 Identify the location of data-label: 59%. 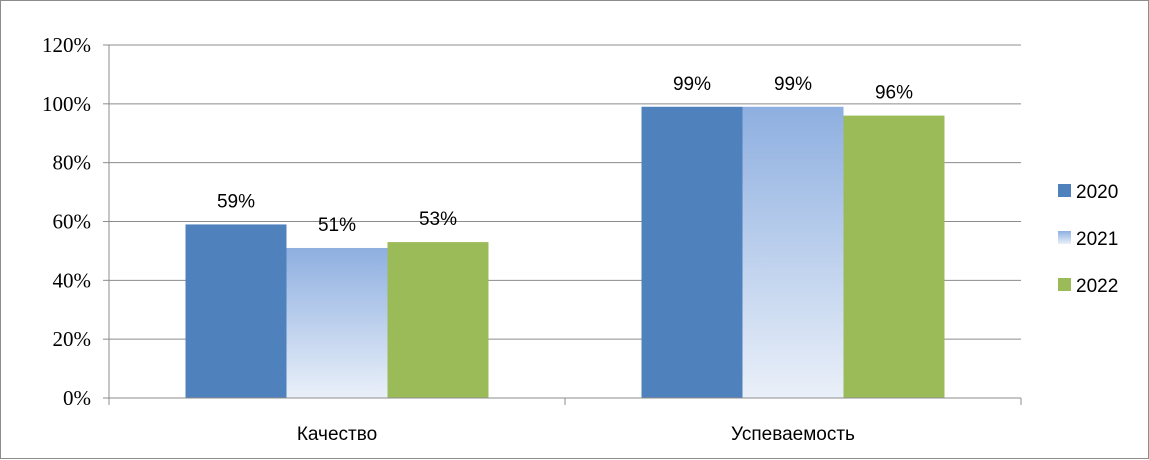
(236, 201).